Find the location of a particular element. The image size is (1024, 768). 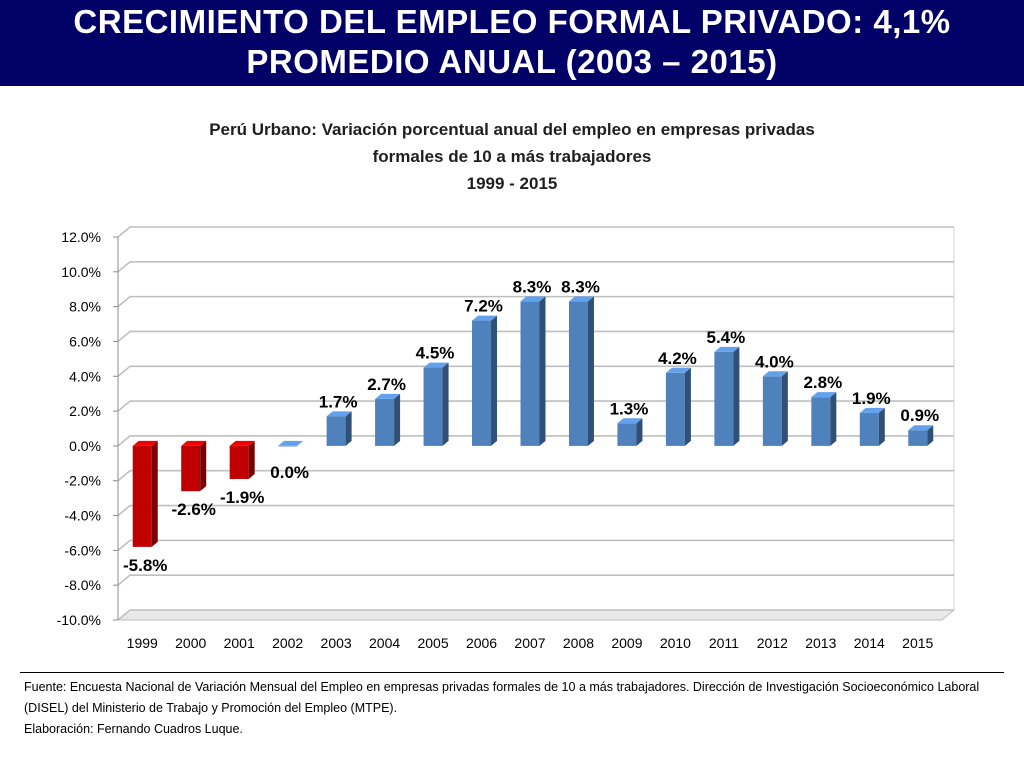

bar-2002 is located at coordinates (291, 443).